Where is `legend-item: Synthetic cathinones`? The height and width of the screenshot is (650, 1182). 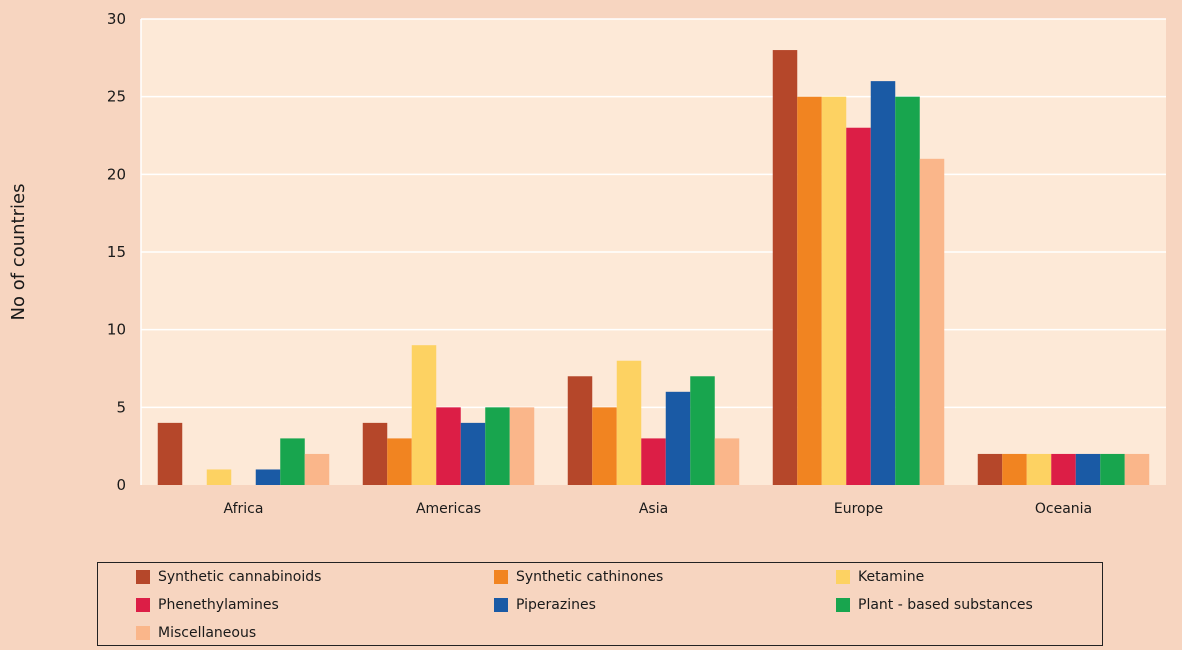
legend-item: Synthetic cathinones is located at coordinates (578, 577).